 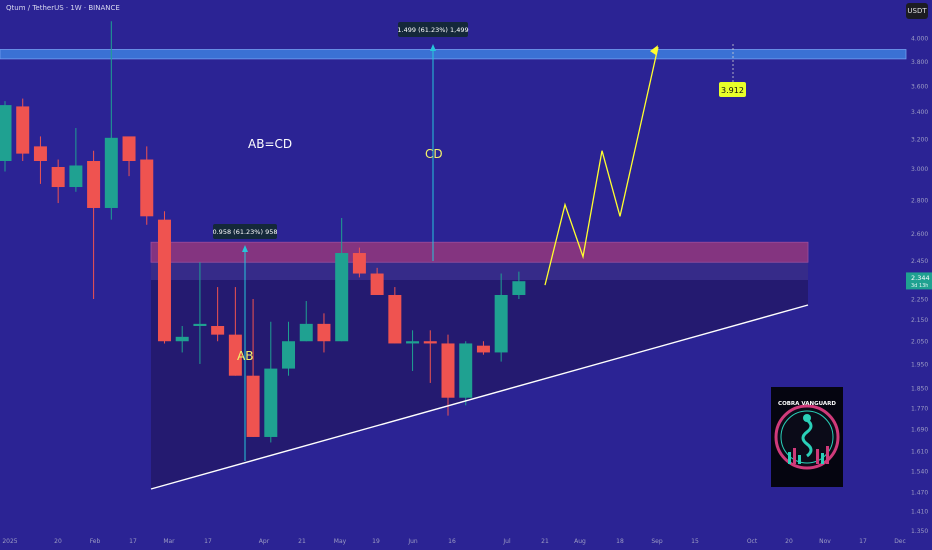 I want to click on x-tick-label: Jun, so click(x=412, y=541).